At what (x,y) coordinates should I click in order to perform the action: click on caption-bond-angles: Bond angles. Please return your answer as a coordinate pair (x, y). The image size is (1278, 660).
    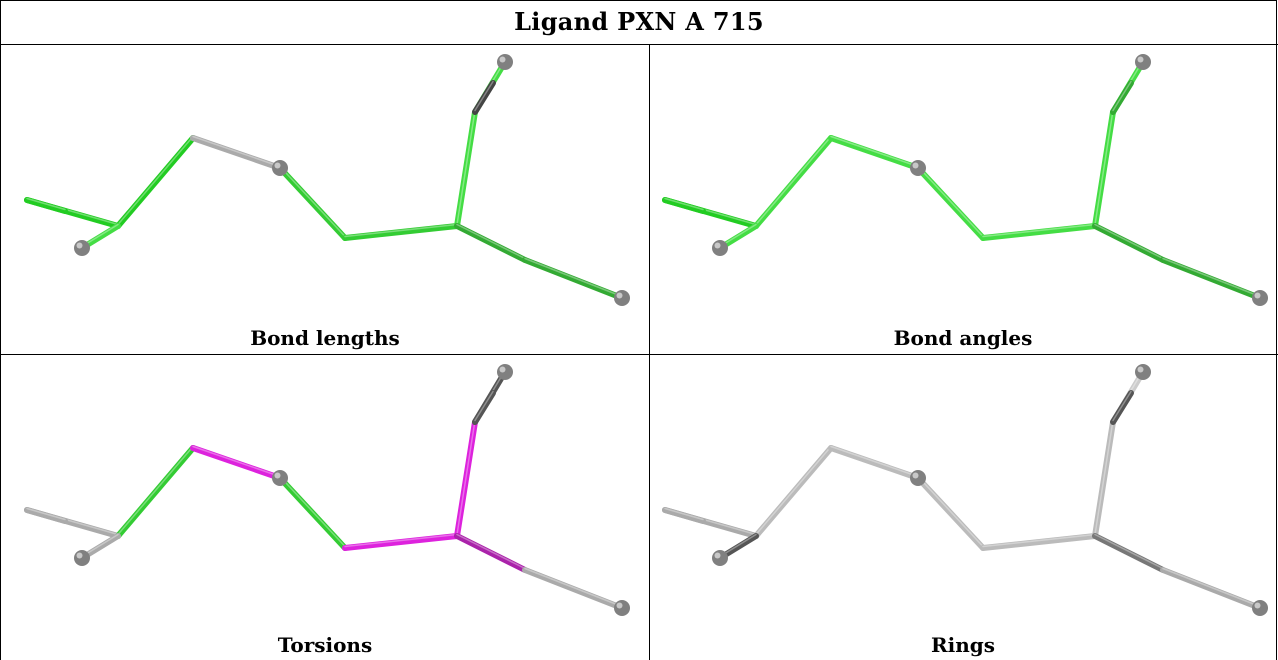
    Looking at the image, I should click on (963, 338).